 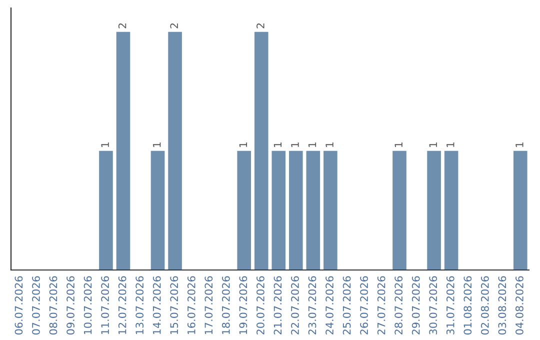 I want to click on x-tick-label: 11.07.2026, so click(x=105, y=305).